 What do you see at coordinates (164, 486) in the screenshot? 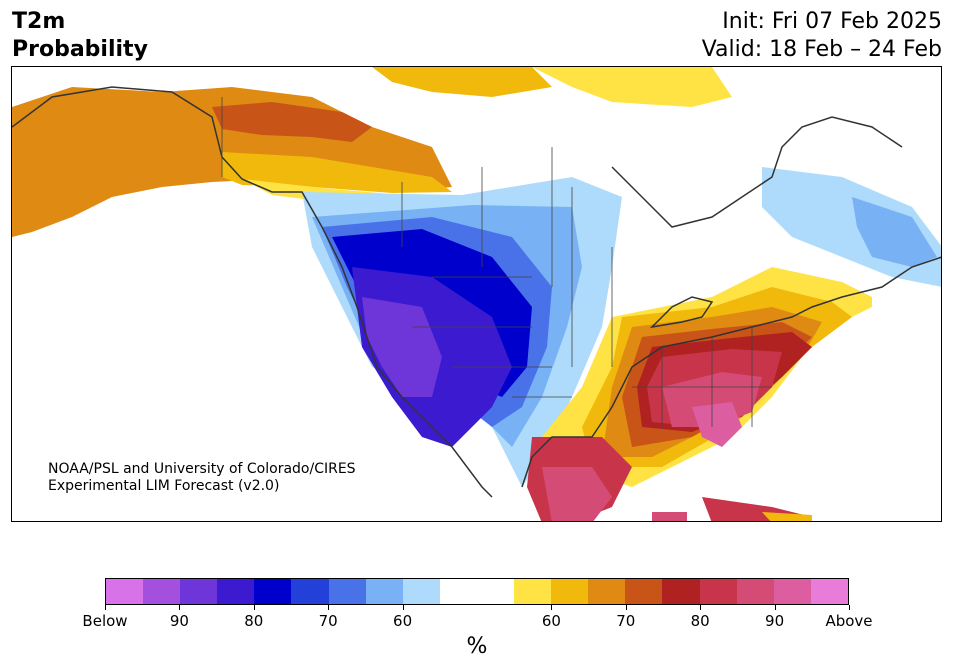
I see `credit-line-2: Experimental LIM Forecast (v2.0)` at bounding box center [164, 486].